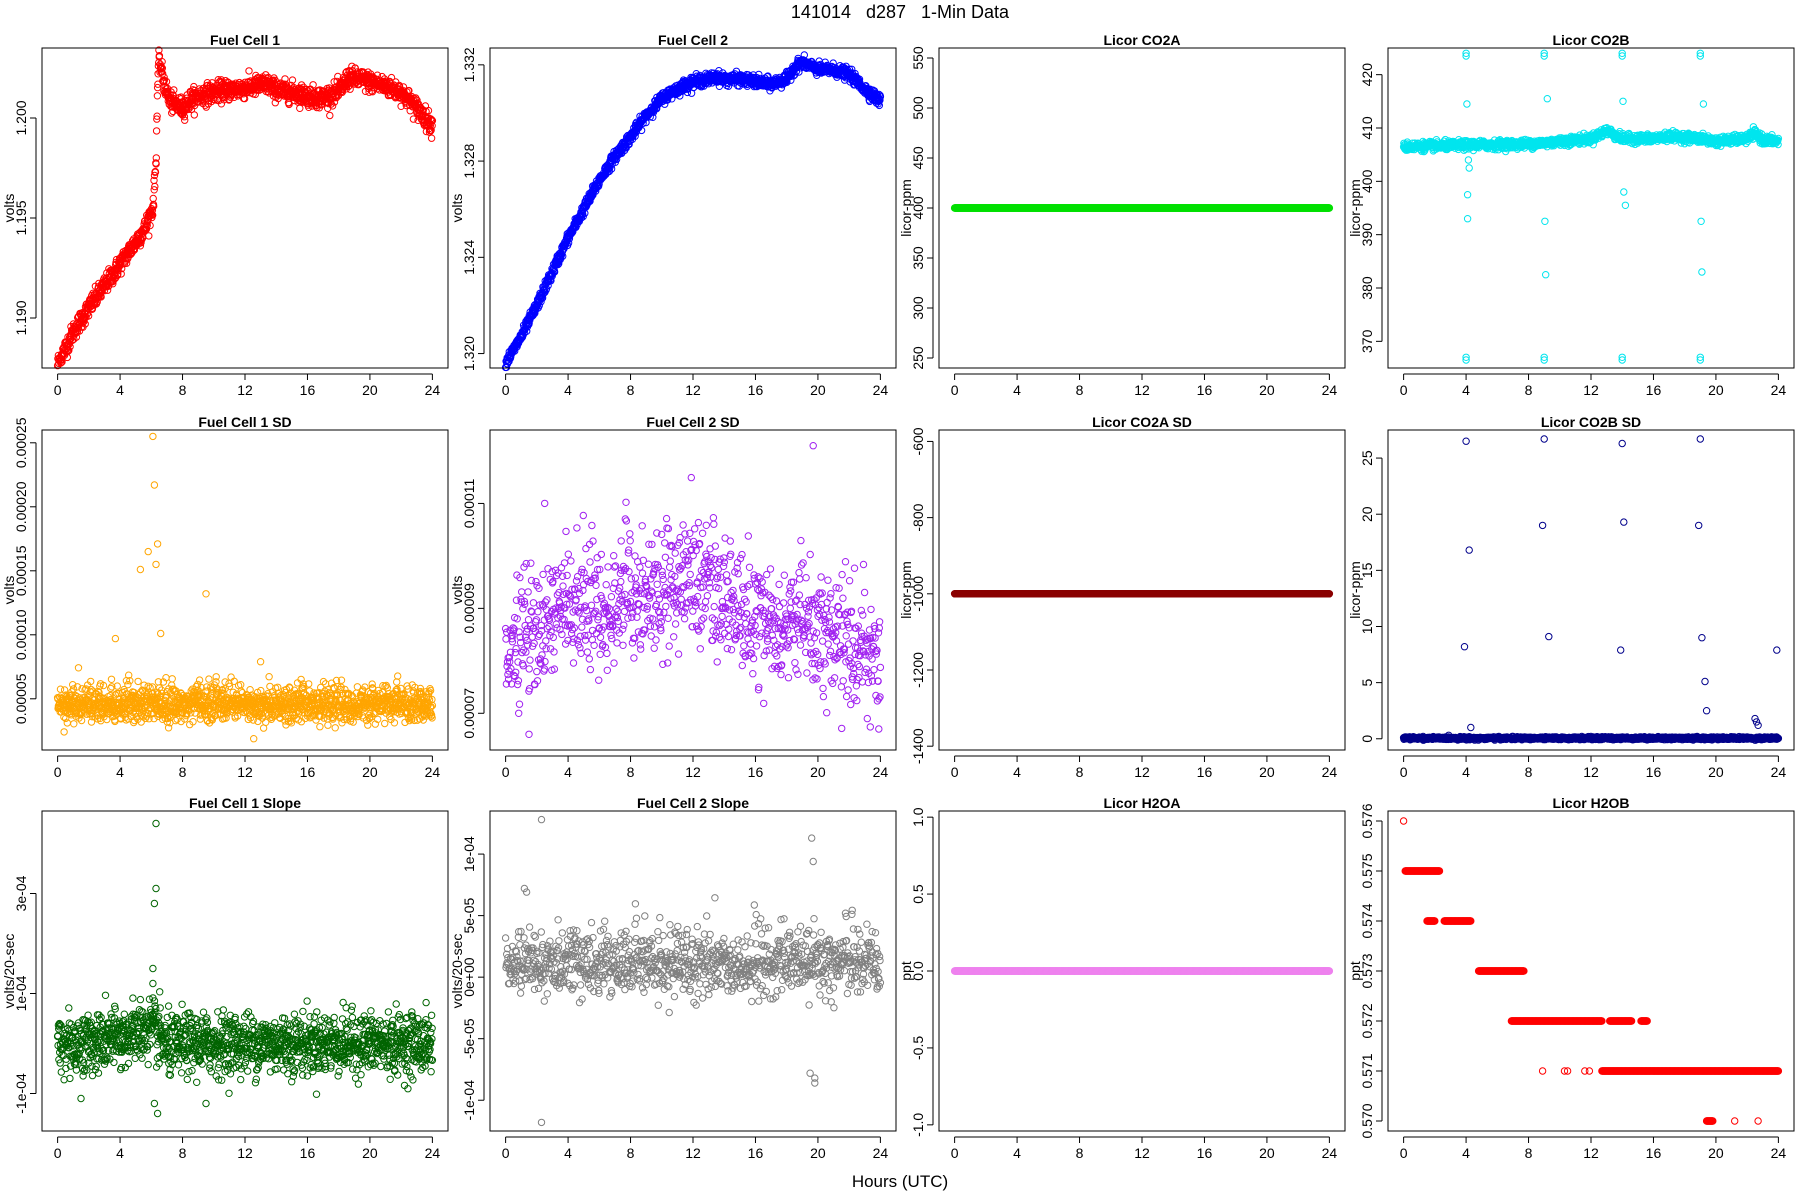 This screenshot has height=1200, width=1800. Describe the element at coordinates (245, 40) in the screenshot. I see `chart-title: Fuel Cell 1` at that location.